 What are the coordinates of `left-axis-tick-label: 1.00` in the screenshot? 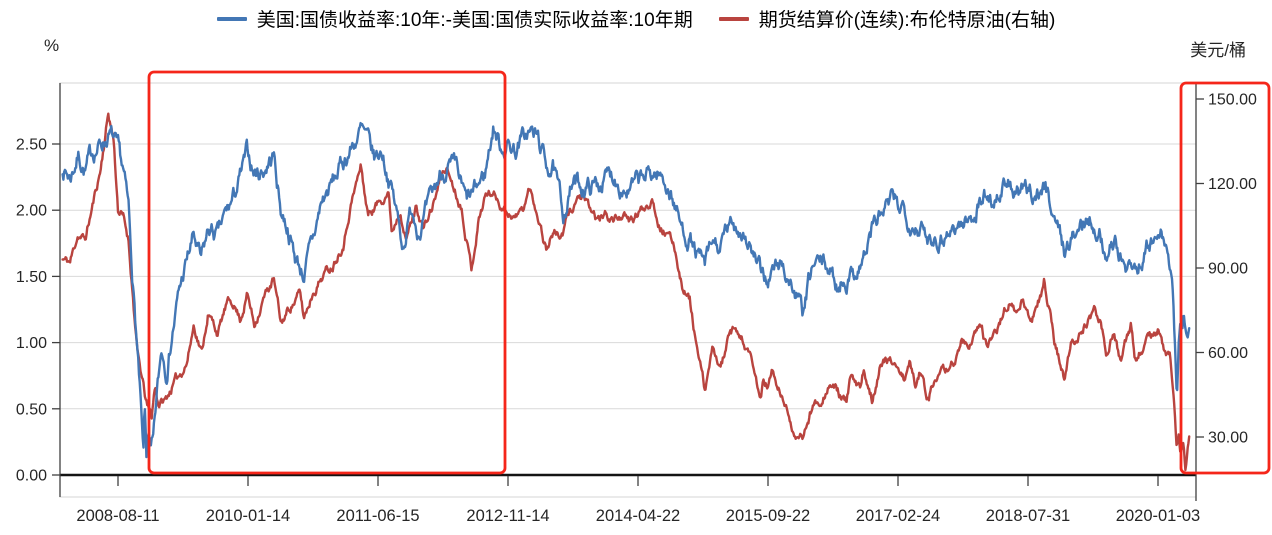 It's located at (31, 343).